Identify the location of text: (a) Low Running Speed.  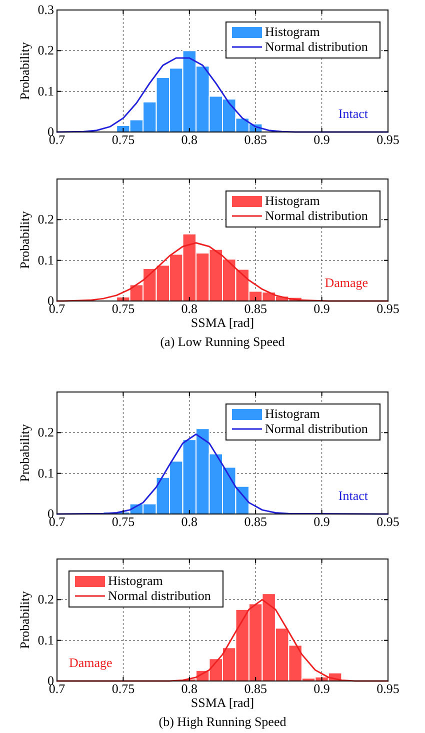
(223, 341).